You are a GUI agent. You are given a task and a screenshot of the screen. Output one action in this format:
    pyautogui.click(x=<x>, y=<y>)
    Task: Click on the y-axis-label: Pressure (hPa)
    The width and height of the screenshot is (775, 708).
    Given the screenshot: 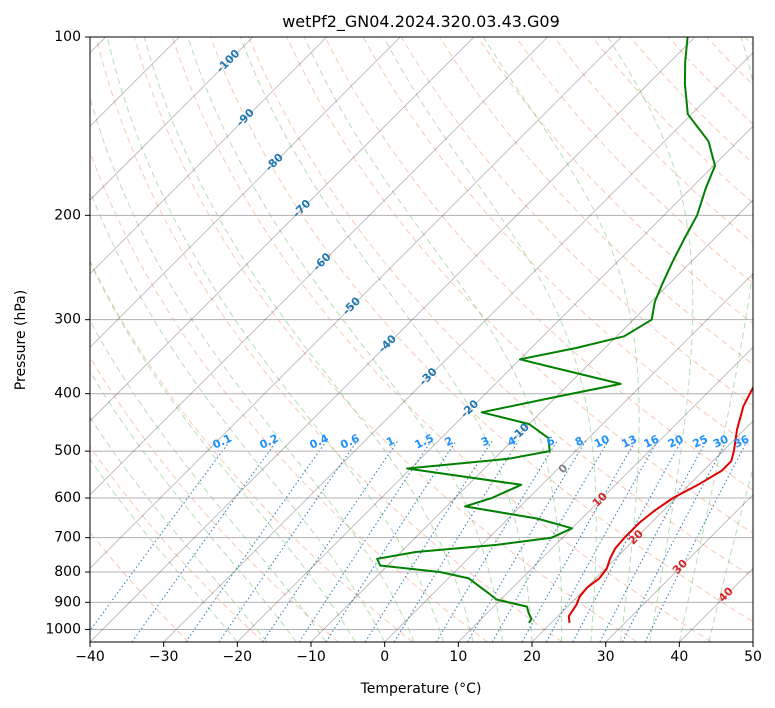 What is the action you would take?
    pyautogui.click(x=21, y=340)
    